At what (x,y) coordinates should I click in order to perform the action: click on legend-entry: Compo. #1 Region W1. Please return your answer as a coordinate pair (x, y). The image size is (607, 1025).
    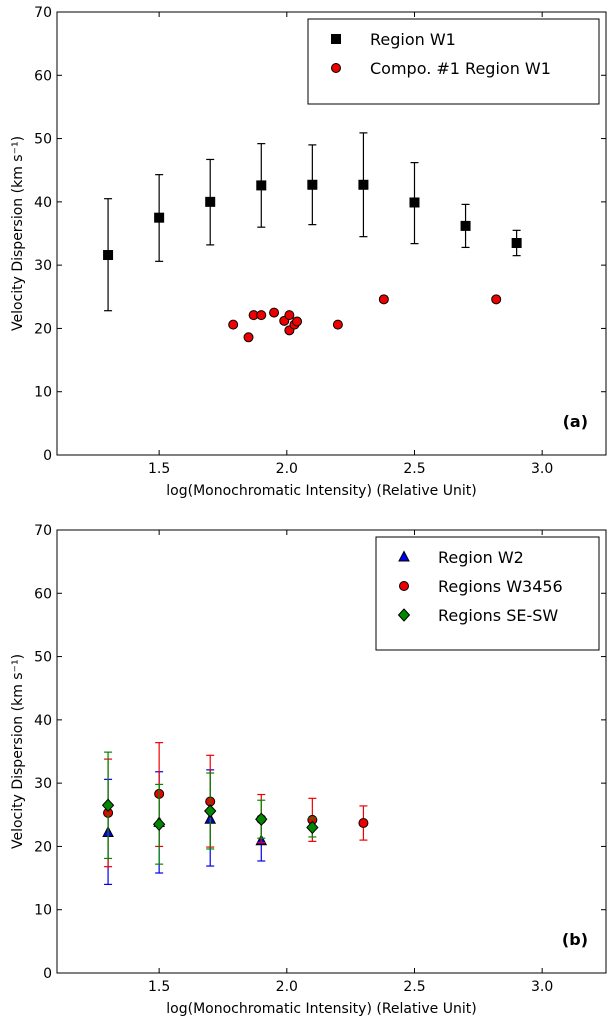
    Looking at the image, I should click on (460, 68).